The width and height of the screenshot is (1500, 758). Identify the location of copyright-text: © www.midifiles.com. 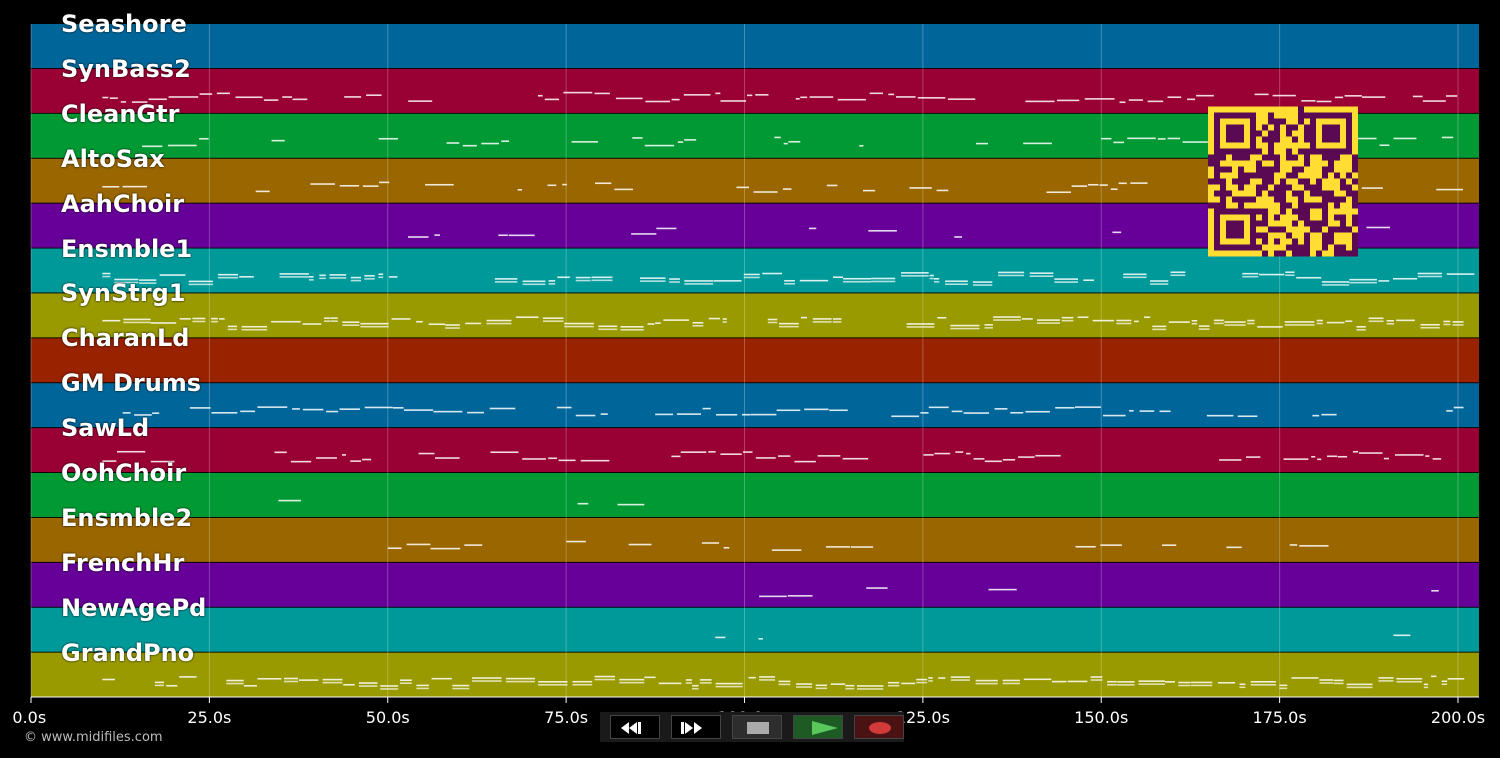
(93, 737).